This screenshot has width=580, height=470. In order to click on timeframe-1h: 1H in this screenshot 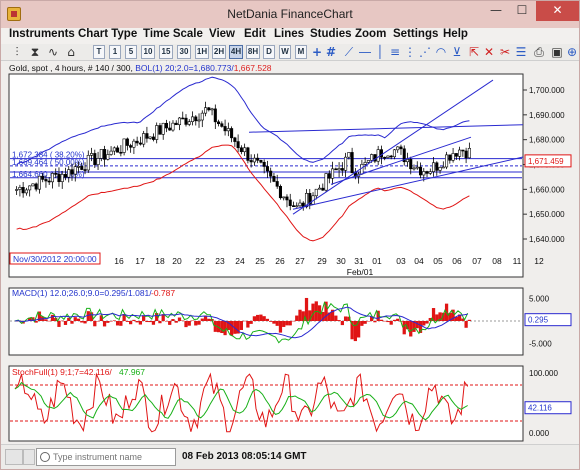, I will do `click(202, 52)`.